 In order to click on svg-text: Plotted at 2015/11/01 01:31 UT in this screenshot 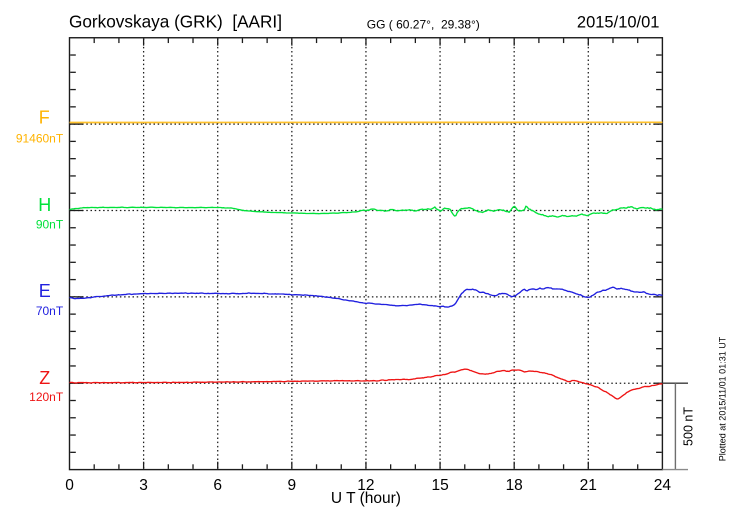, I will do `click(723, 398)`.